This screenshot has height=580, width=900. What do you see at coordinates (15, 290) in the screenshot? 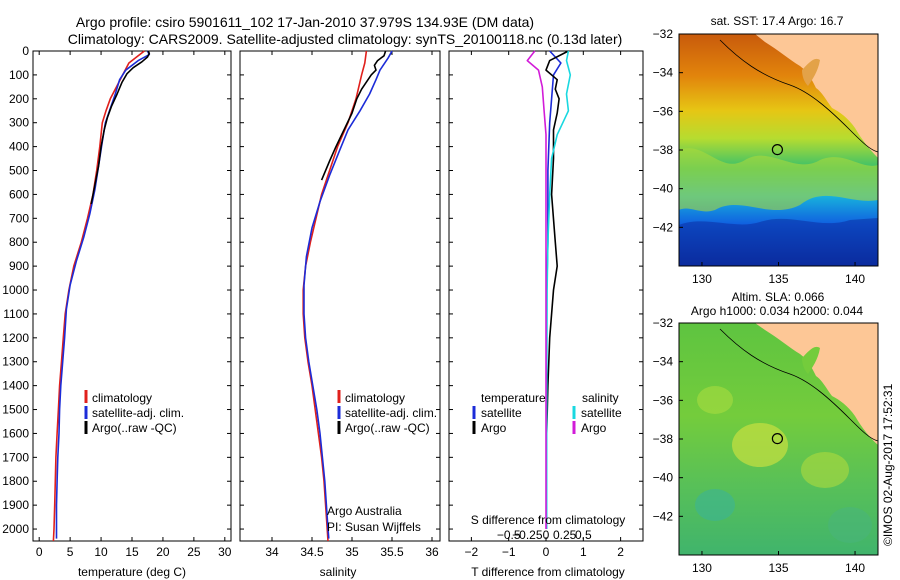
I see `depth-tick-label: 1000` at bounding box center [15, 290].